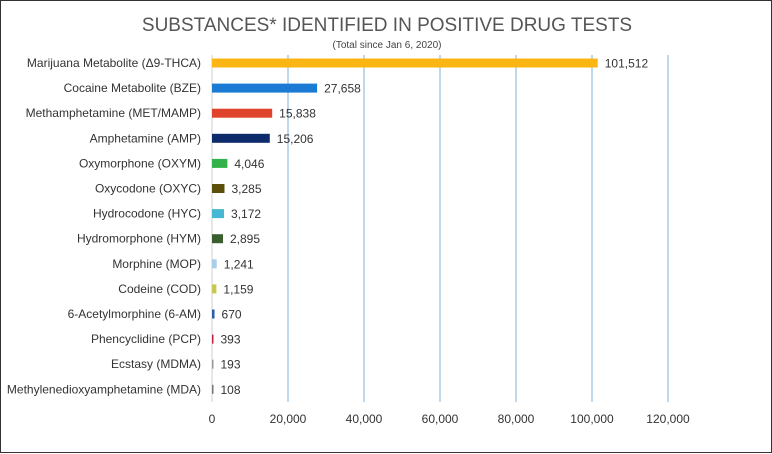 The image size is (772, 454). I want to click on data-label: 15,838, so click(297, 114).